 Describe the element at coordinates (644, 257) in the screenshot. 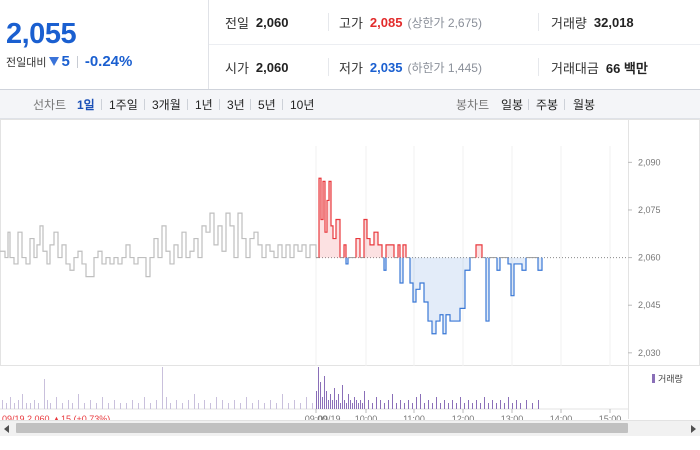

I see `y-axis: 2,090 2,075 2,060 2,045 2,030` at that location.